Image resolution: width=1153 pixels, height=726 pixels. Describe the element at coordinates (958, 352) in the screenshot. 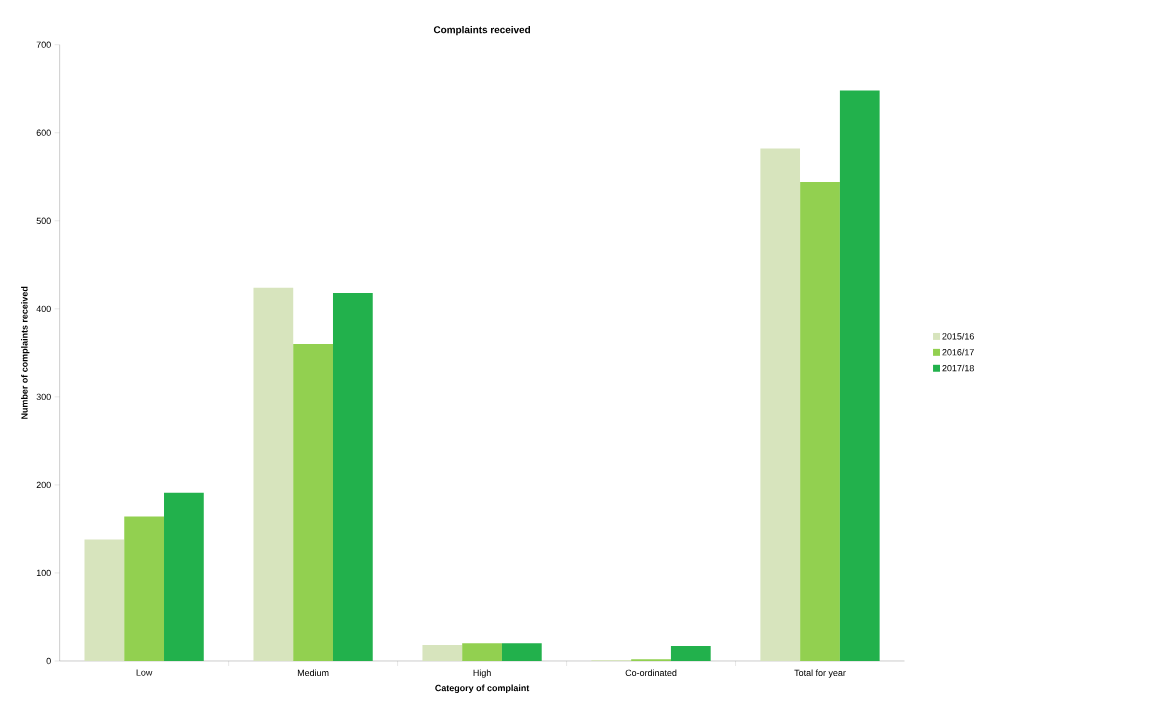

I see `legend-label: 2016/17` at that location.